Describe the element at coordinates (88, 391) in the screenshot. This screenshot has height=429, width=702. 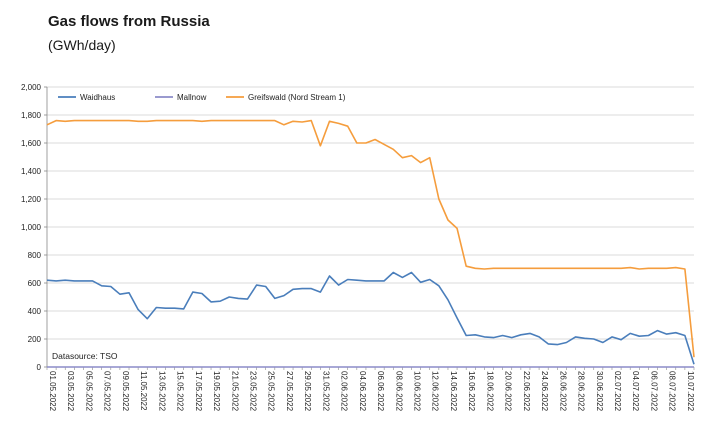
I see `x-tick-label: 05.05.2022` at that location.